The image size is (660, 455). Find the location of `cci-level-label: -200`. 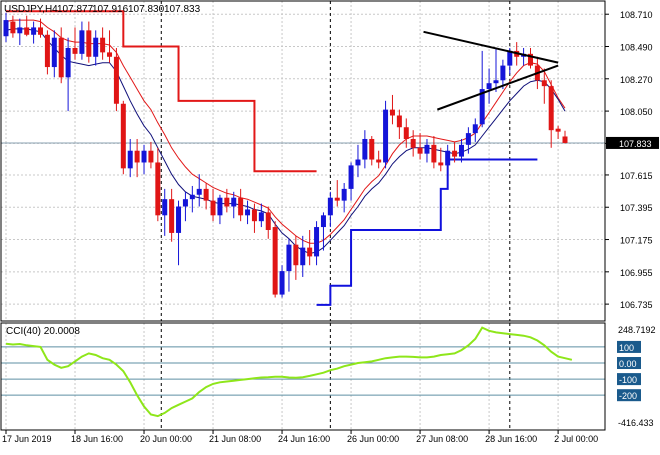

cci-level-label: -200 is located at coordinates (628, 396).